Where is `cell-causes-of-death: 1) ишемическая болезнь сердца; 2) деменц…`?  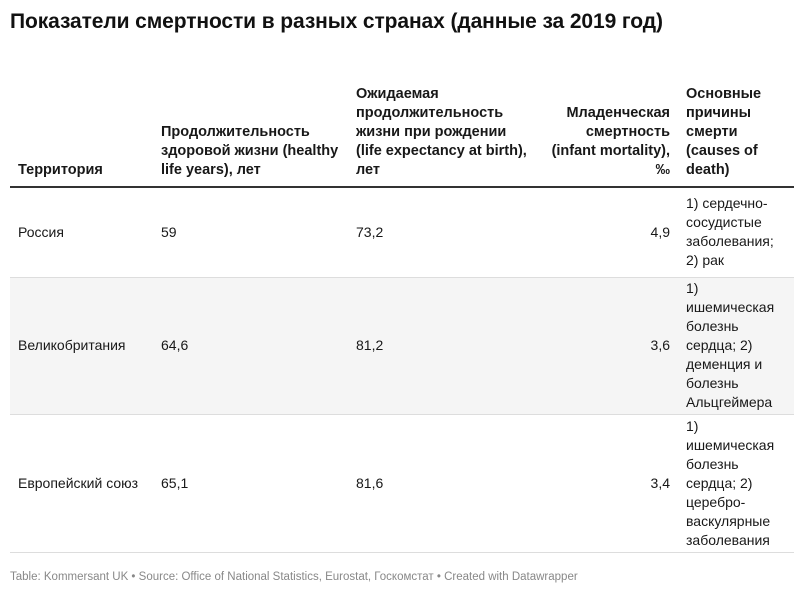 cell-causes-of-death: 1) ишемическая болезнь сердца; 2) деменц… is located at coordinates (736, 346).